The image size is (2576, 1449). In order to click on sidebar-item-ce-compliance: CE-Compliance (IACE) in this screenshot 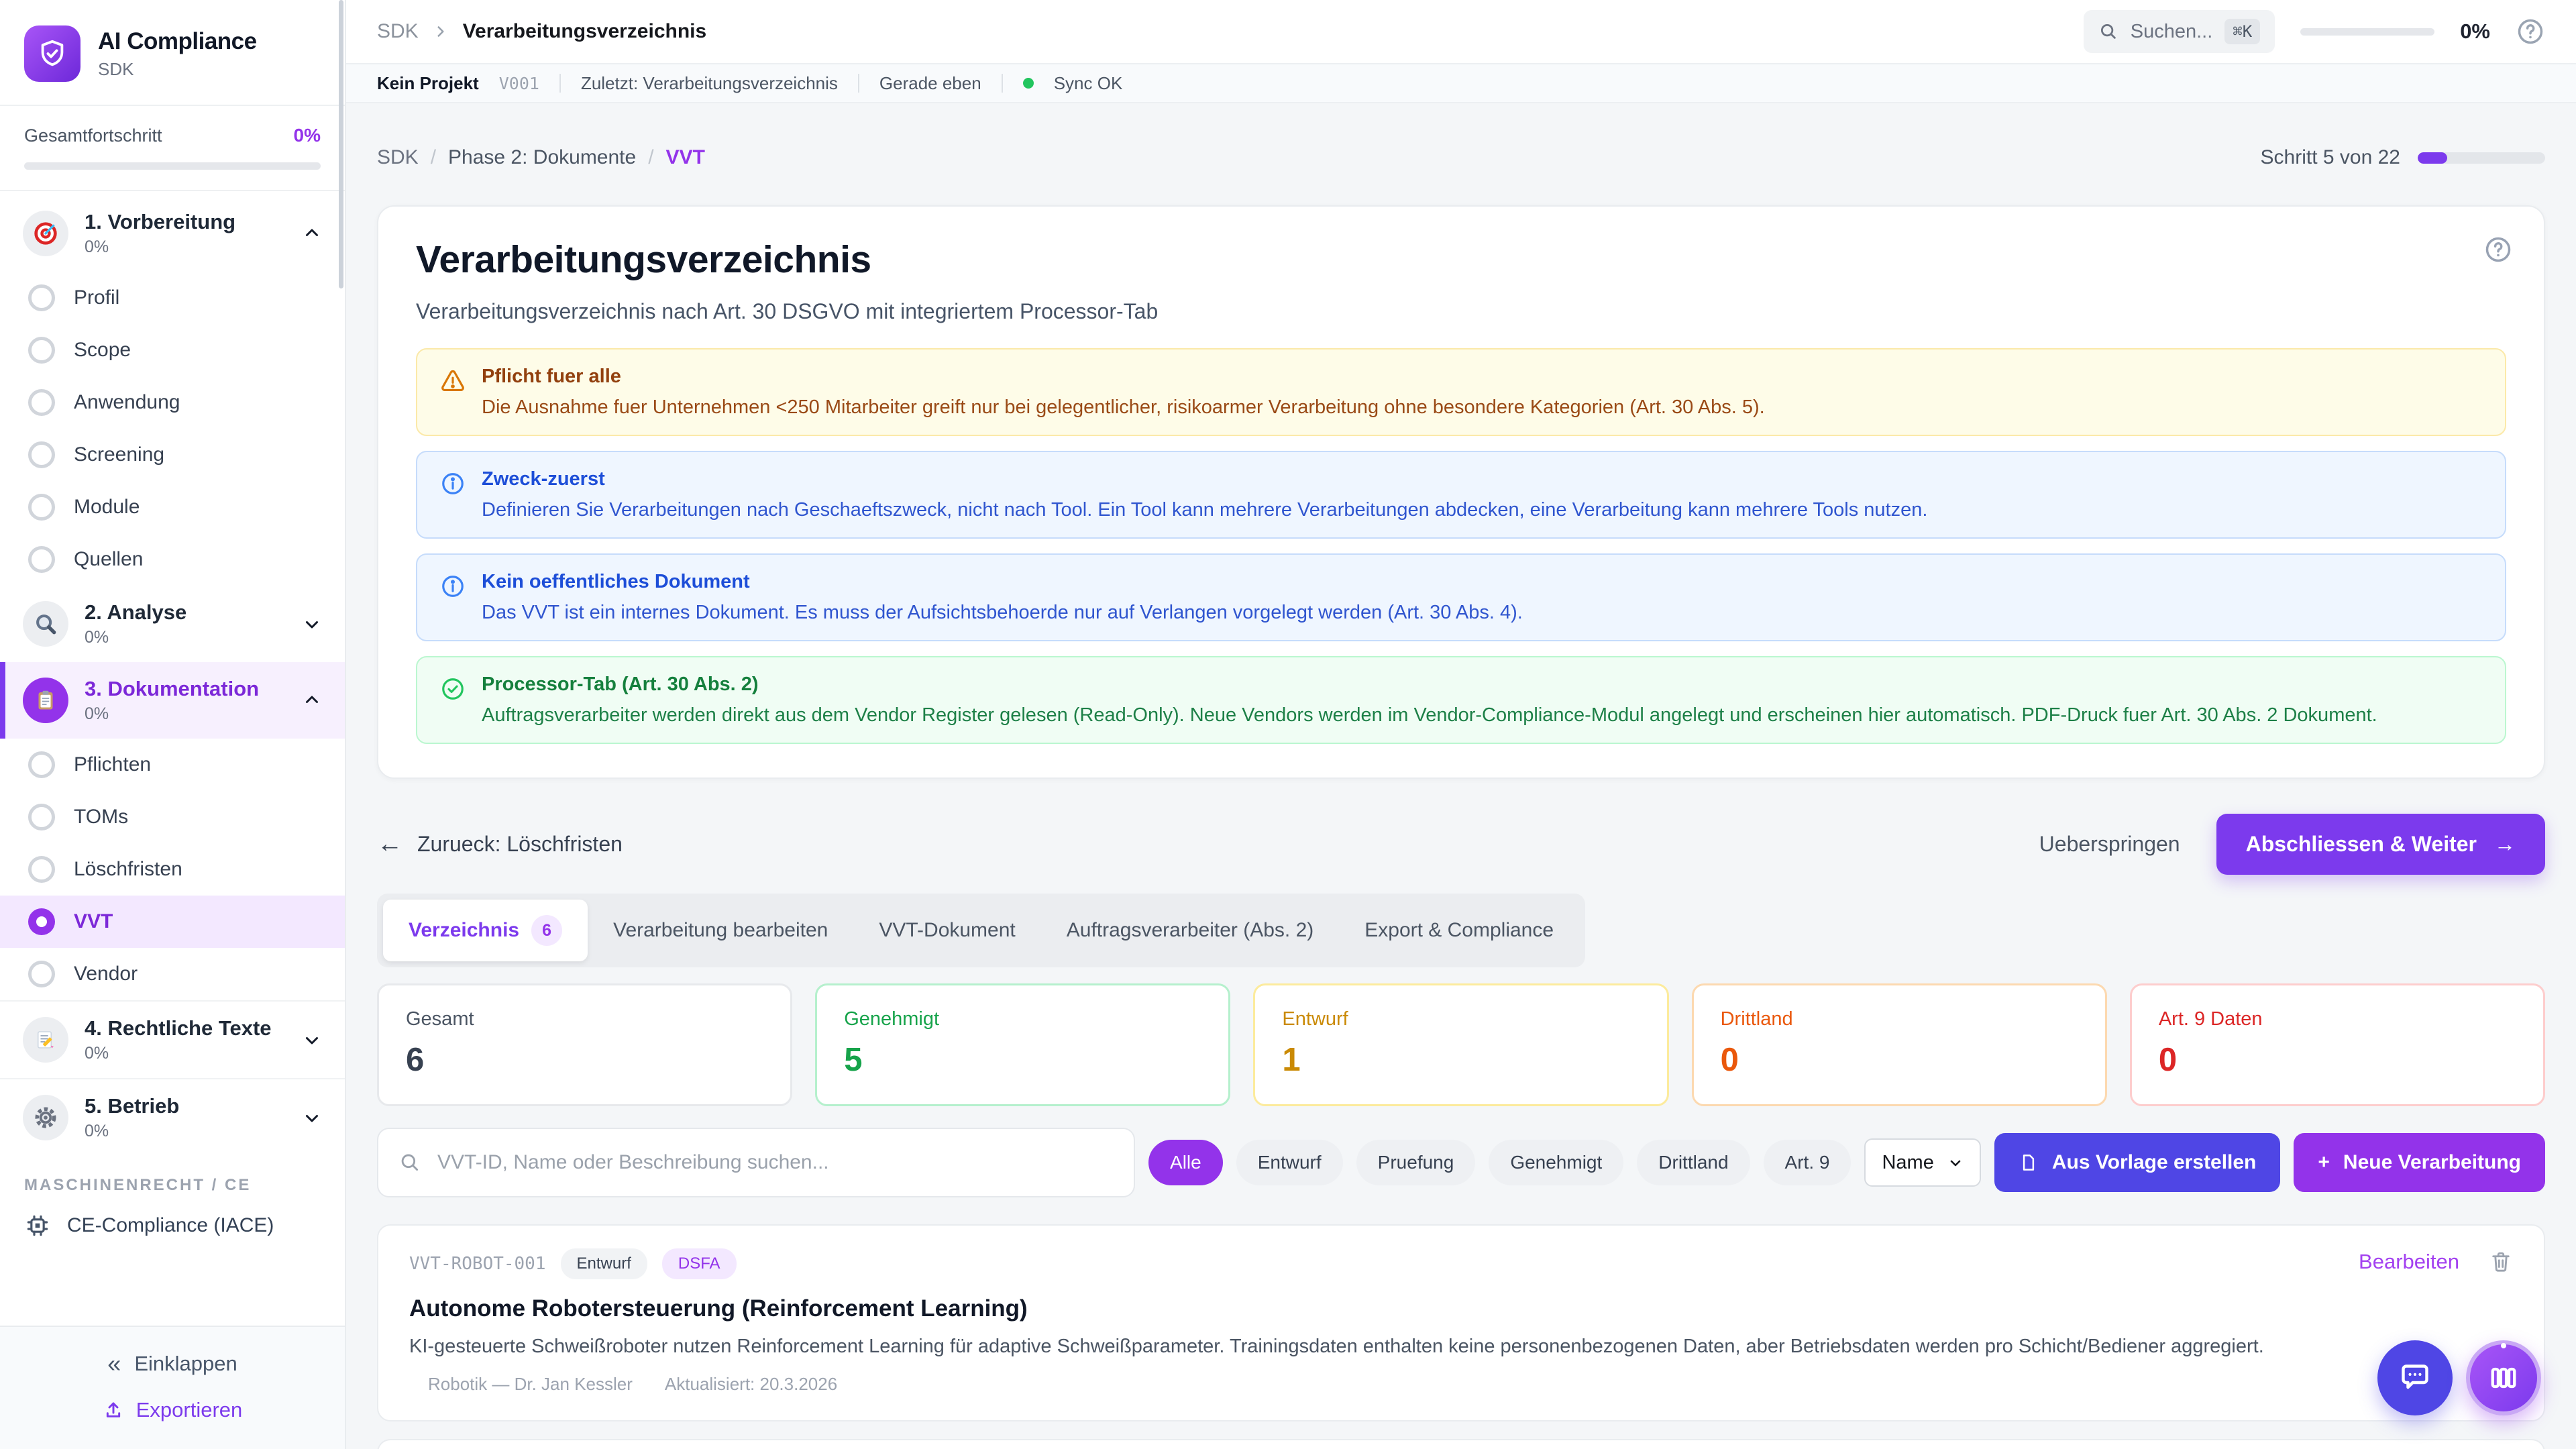, I will do `click(172, 1231)`.